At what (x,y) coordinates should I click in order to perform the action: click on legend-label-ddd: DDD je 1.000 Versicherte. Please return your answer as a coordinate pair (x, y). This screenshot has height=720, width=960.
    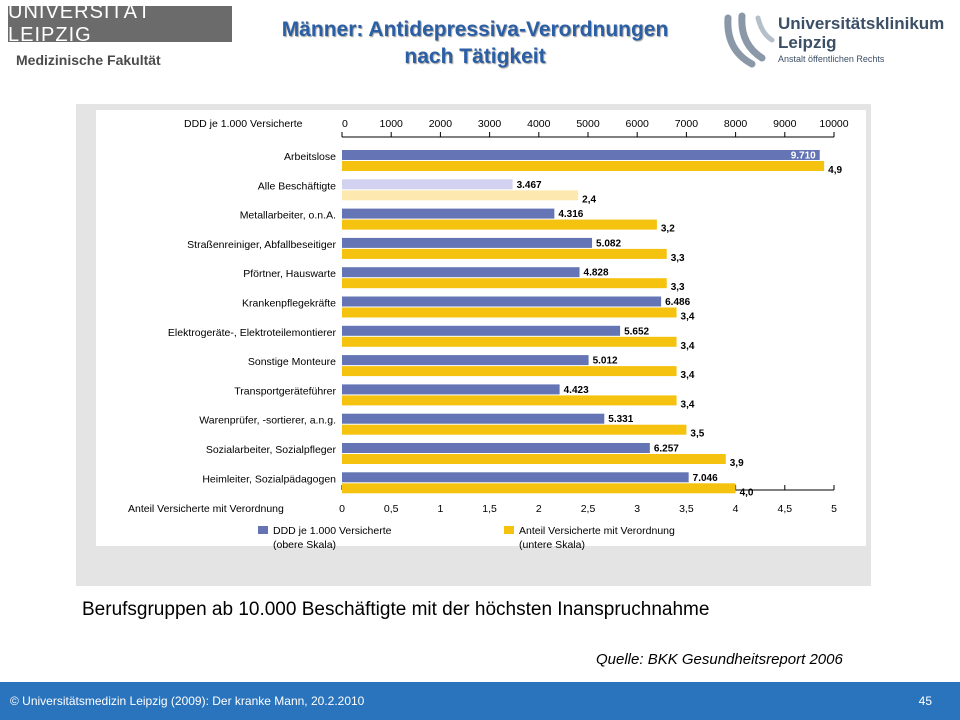
    Looking at the image, I should click on (332, 531).